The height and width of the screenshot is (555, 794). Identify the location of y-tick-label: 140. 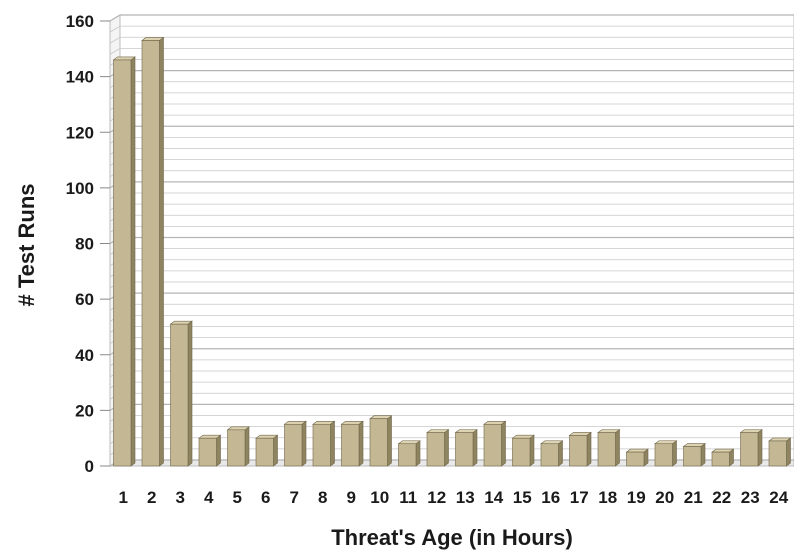
(80, 77).